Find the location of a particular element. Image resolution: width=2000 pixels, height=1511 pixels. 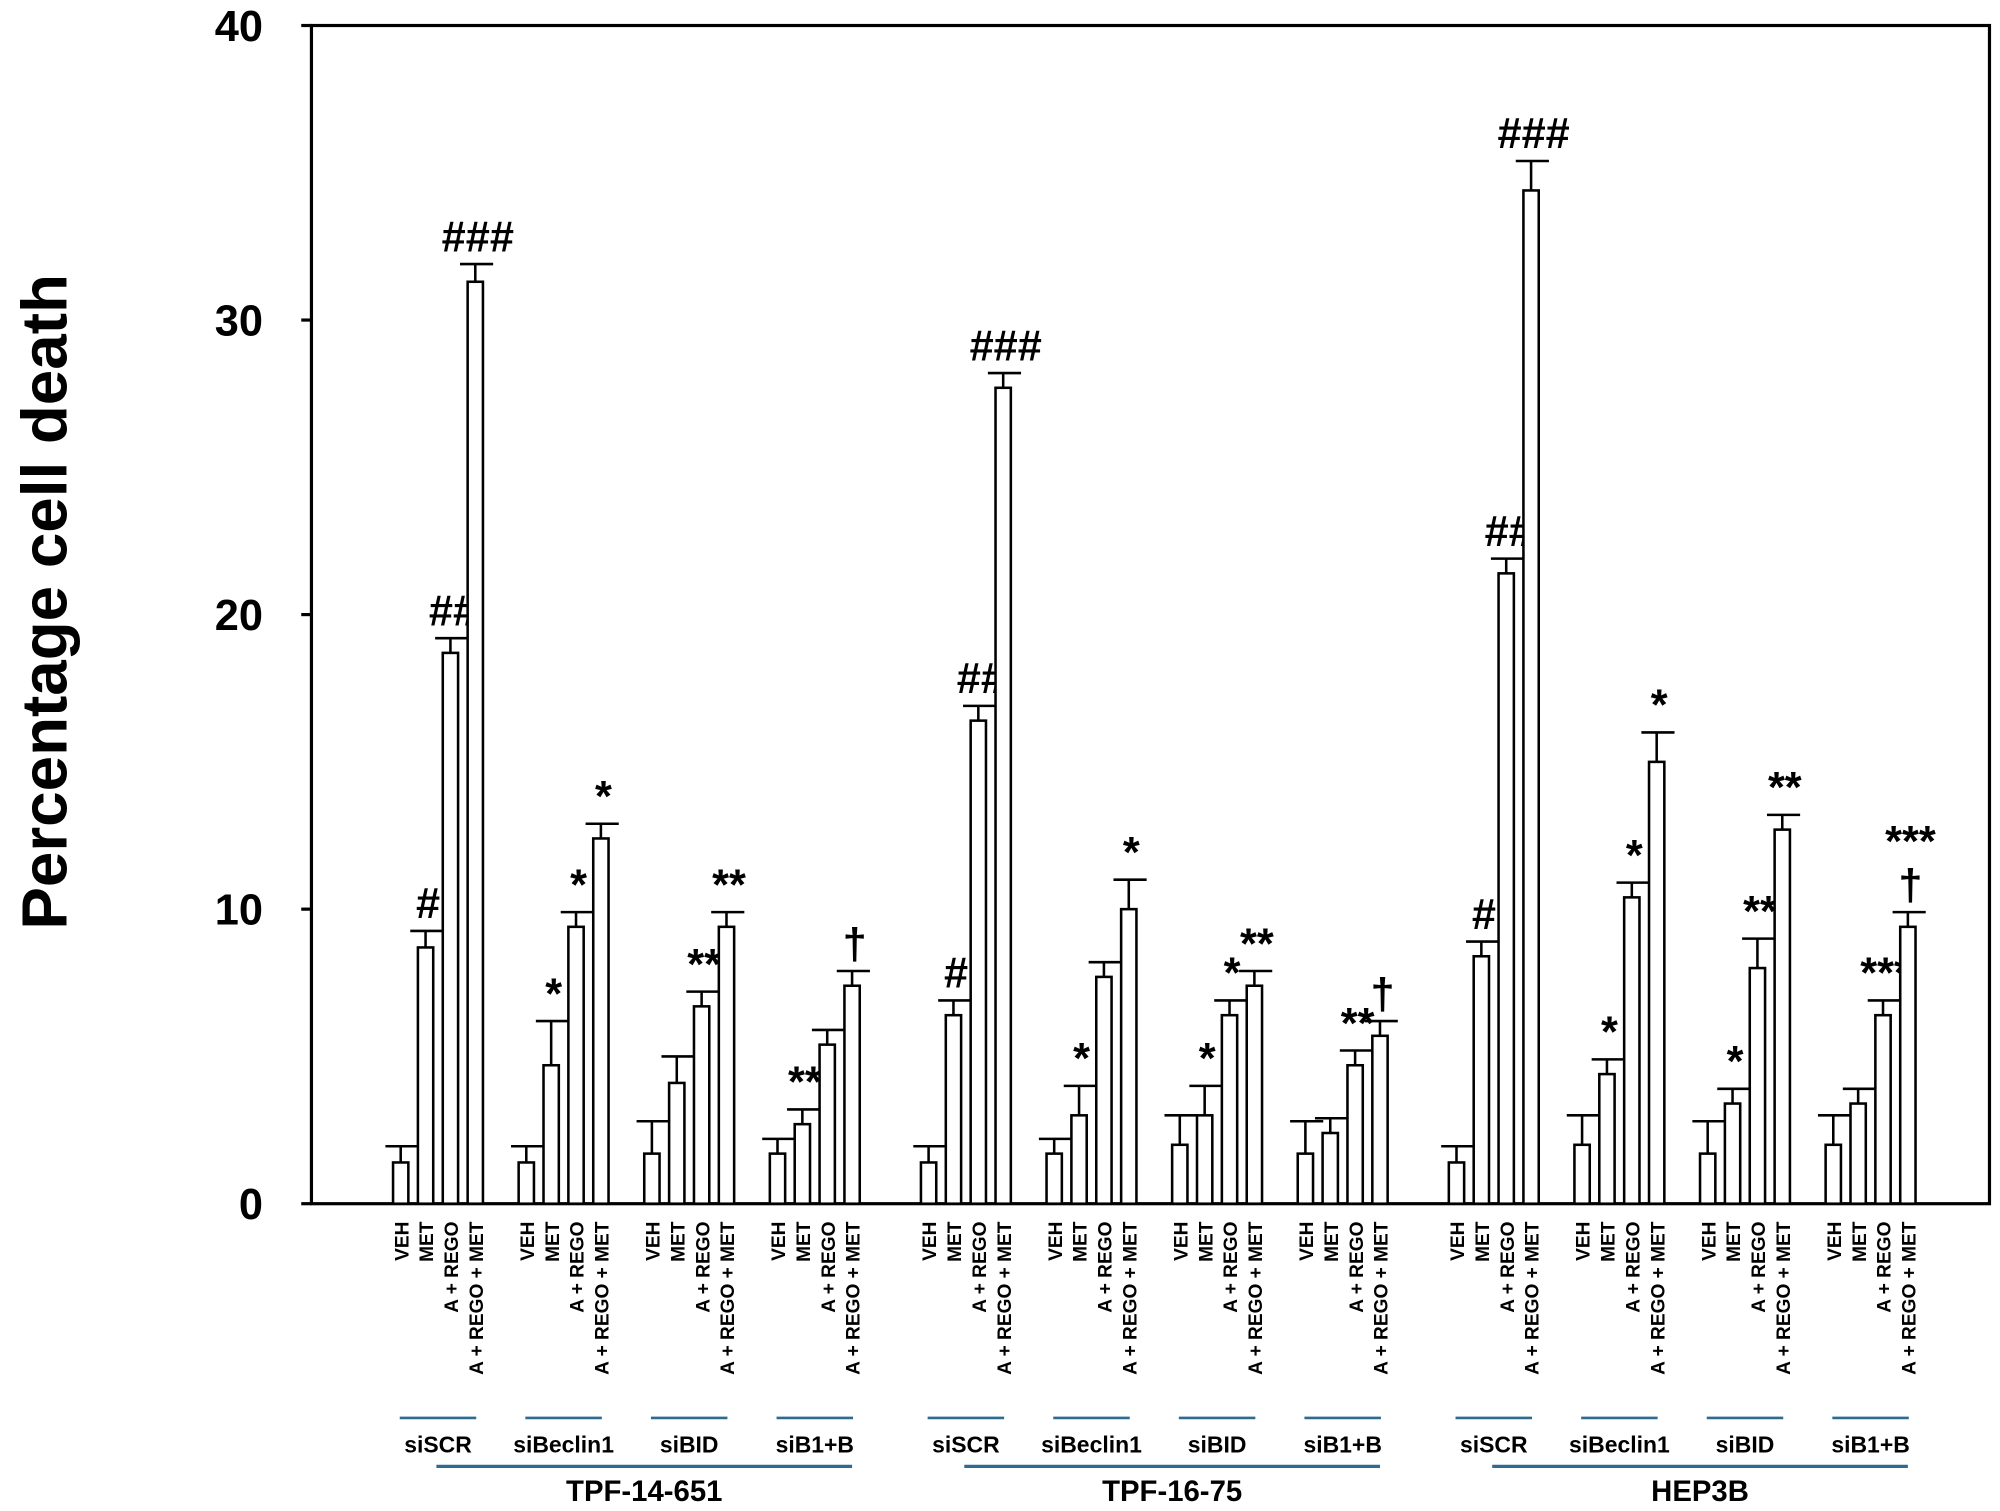

group-label: siBeclin1 is located at coordinates (1091, 1444).